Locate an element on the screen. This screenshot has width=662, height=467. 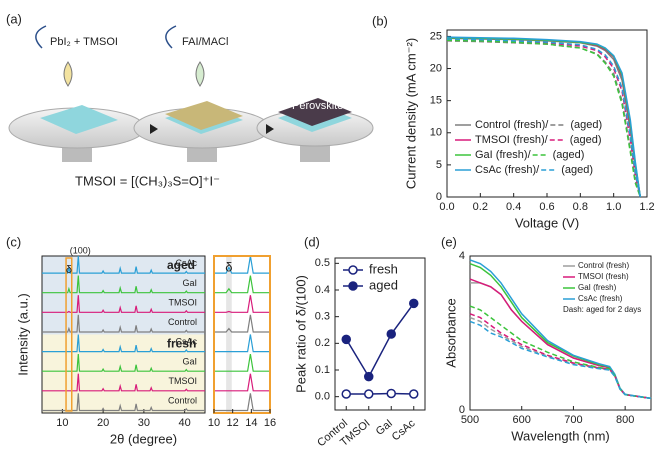
y-tick-label: 10 is located at coordinates (436, 133).